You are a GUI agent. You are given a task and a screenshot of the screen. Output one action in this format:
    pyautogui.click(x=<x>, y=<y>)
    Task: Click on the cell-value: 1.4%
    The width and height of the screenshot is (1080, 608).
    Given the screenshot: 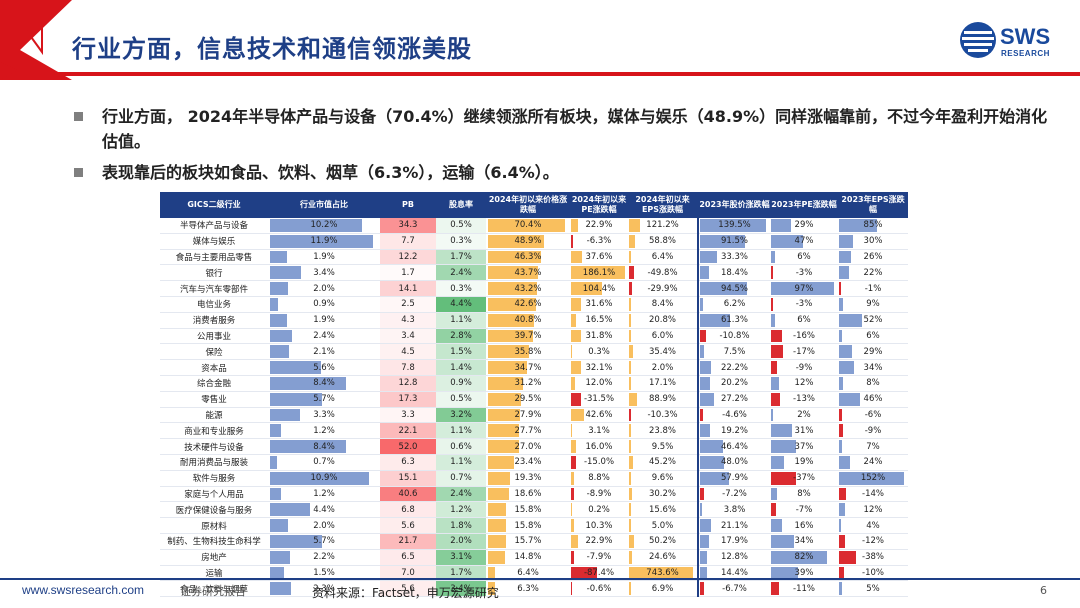 What is the action you would take?
    pyautogui.click(x=461, y=367)
    